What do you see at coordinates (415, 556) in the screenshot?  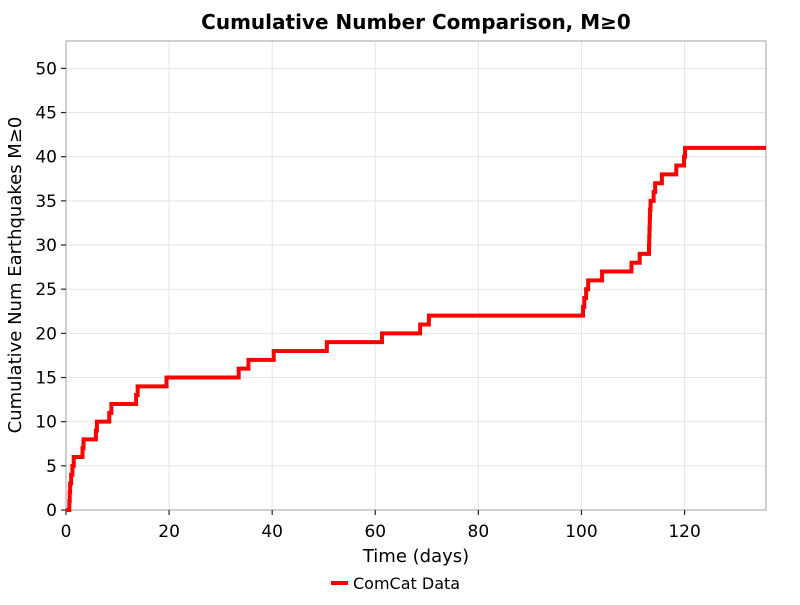 I see `x-axis-label: Time (days)` at bounding box center [415, 556].